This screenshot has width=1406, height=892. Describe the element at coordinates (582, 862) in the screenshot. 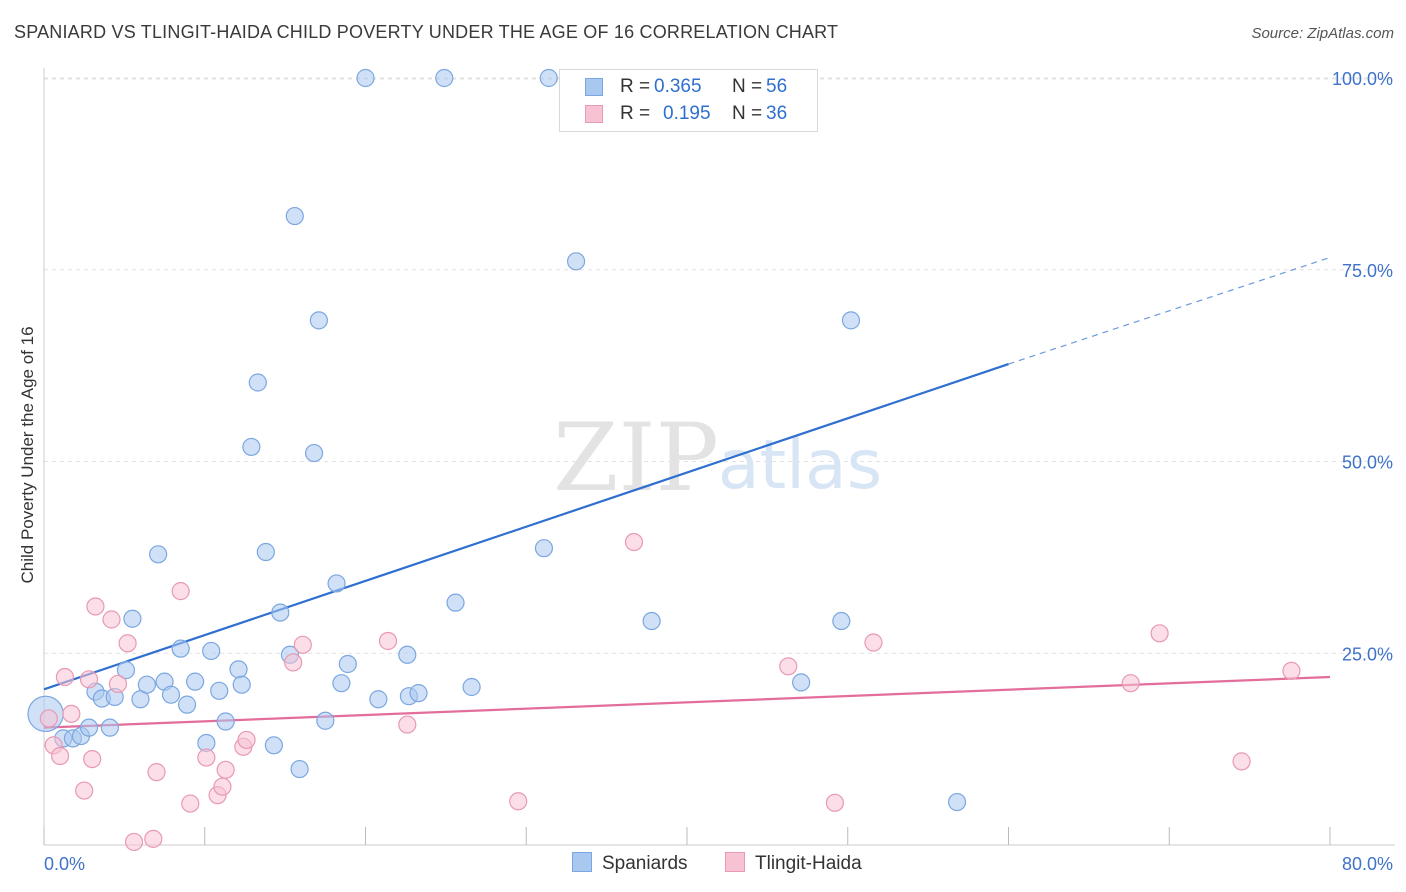

I see `bottom-legend-swatch-spaniards` at that location.